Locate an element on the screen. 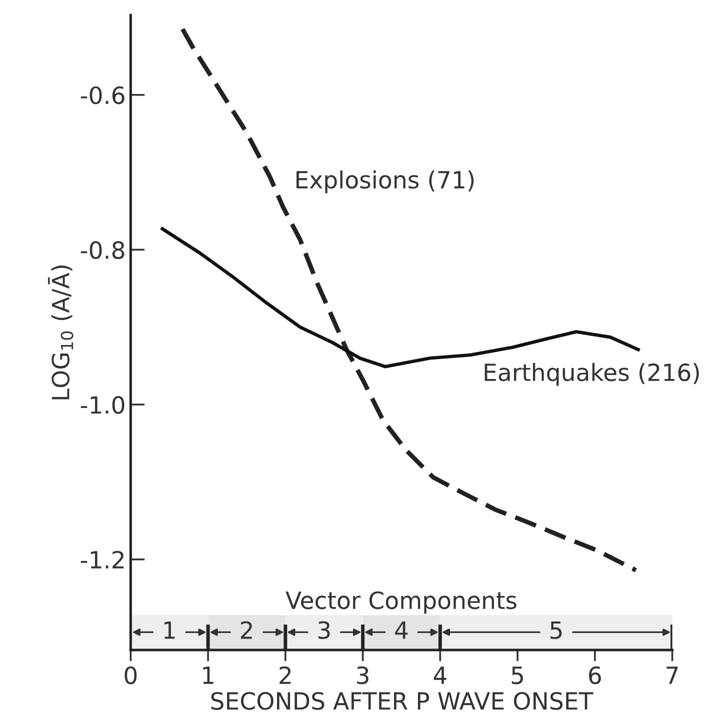 Image resolution: width=726 pixels, height=721 pixels. y-axis-title: LOG$_{10}$ (A/Ā) is located at coordinates (61, 333).